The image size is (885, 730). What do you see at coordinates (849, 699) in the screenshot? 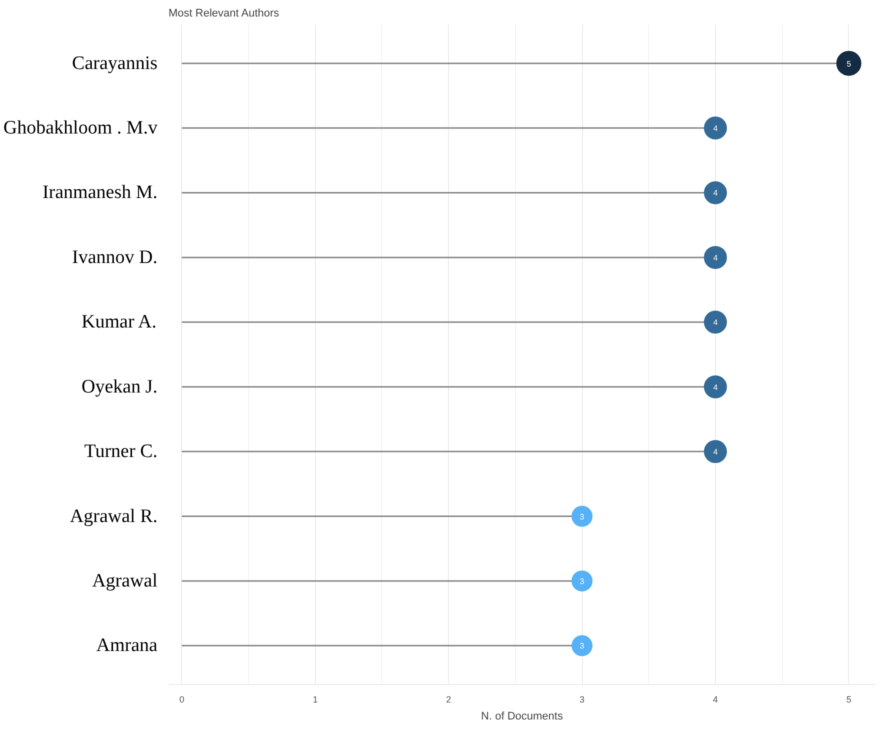
I see `x-tick-label: 5` at bounding box center [849, 699].